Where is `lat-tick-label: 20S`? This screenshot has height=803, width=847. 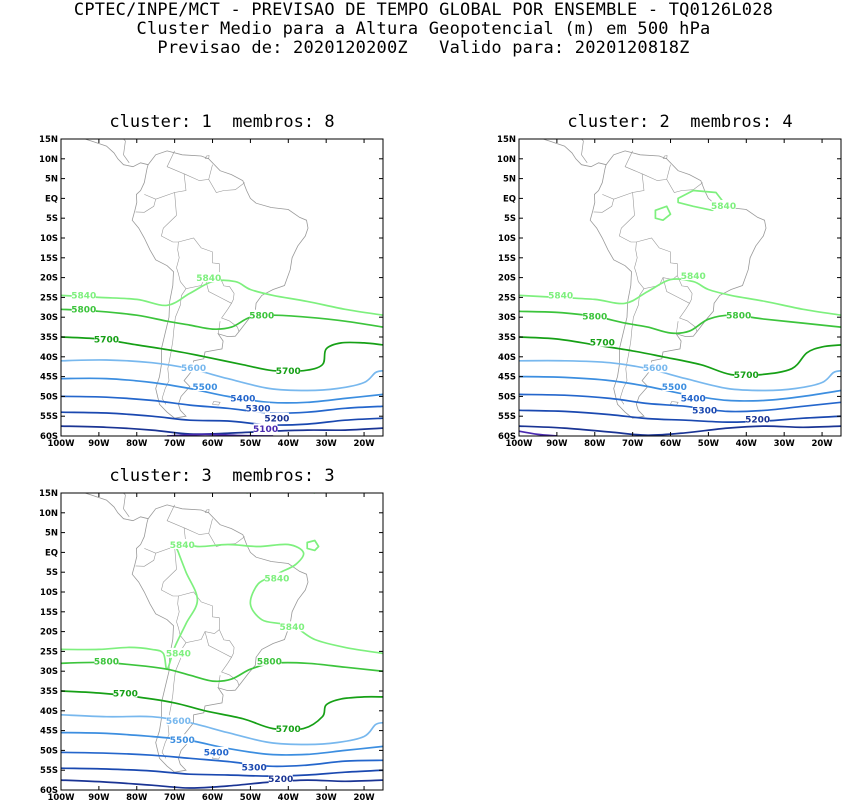 lat-tick-label: 20S is located at coordinates (49, 633).